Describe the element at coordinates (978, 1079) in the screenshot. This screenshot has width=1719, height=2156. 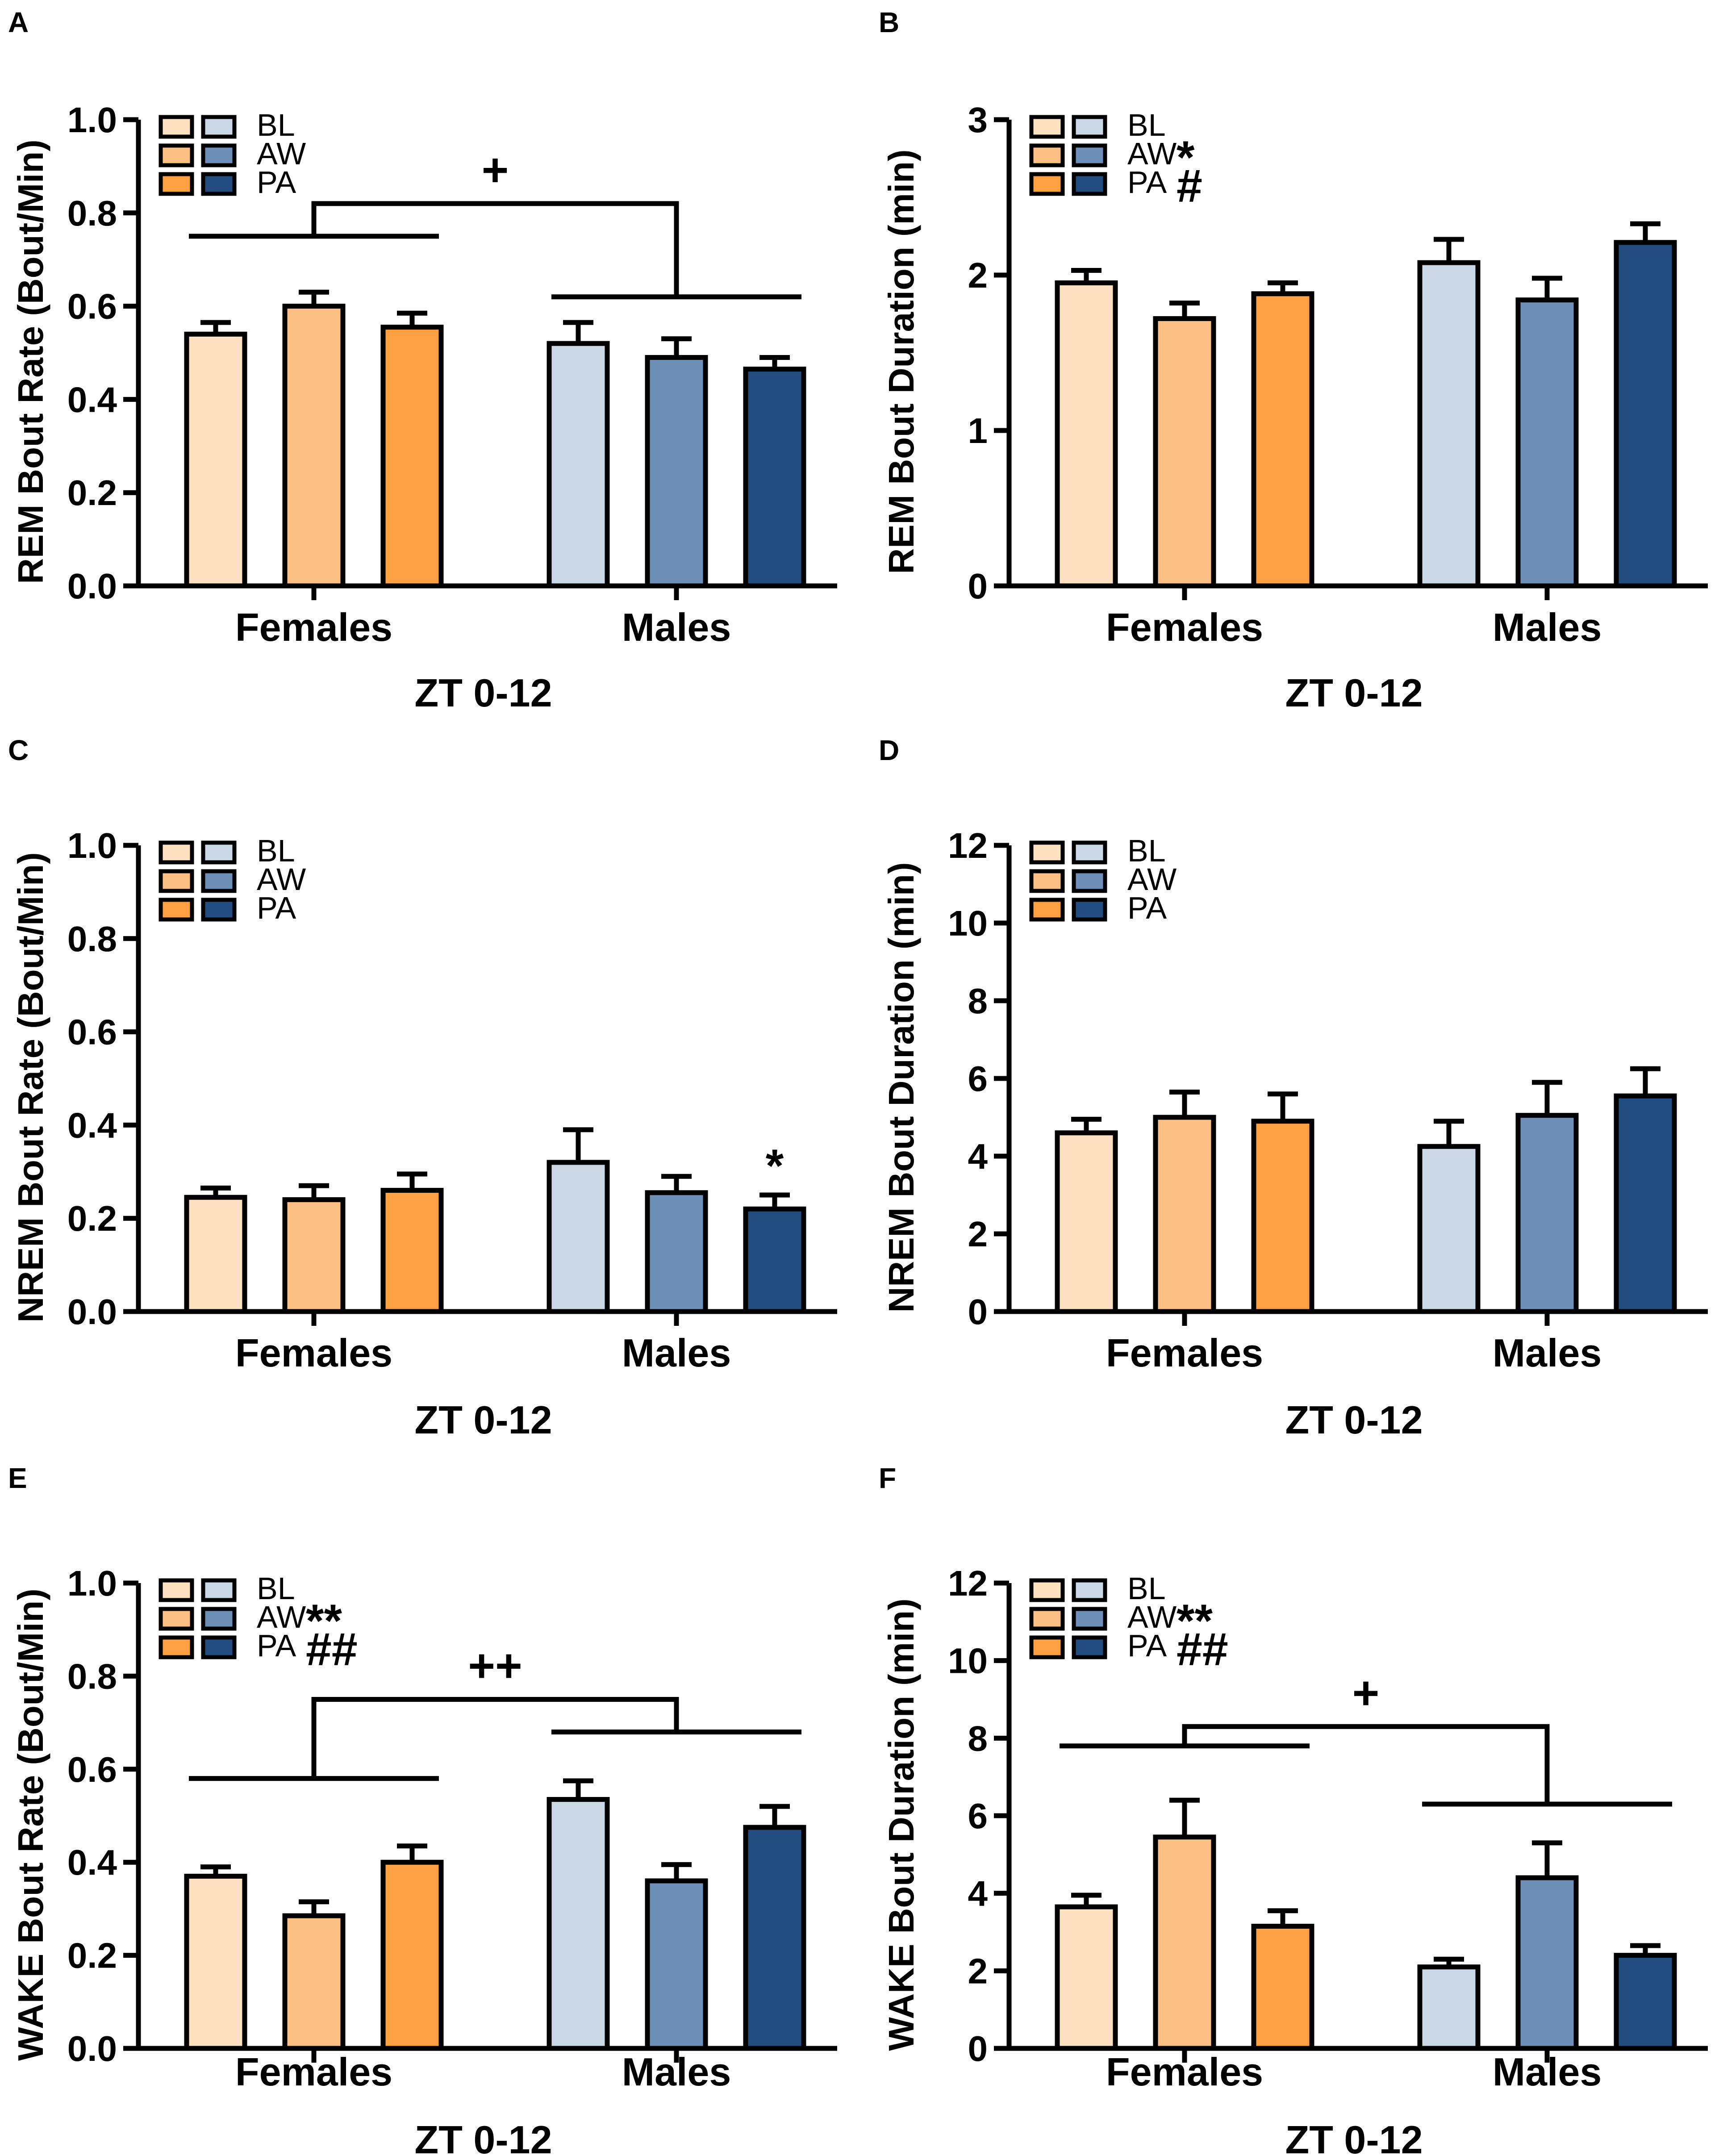
I see `y-tick-label: 6` at that location.